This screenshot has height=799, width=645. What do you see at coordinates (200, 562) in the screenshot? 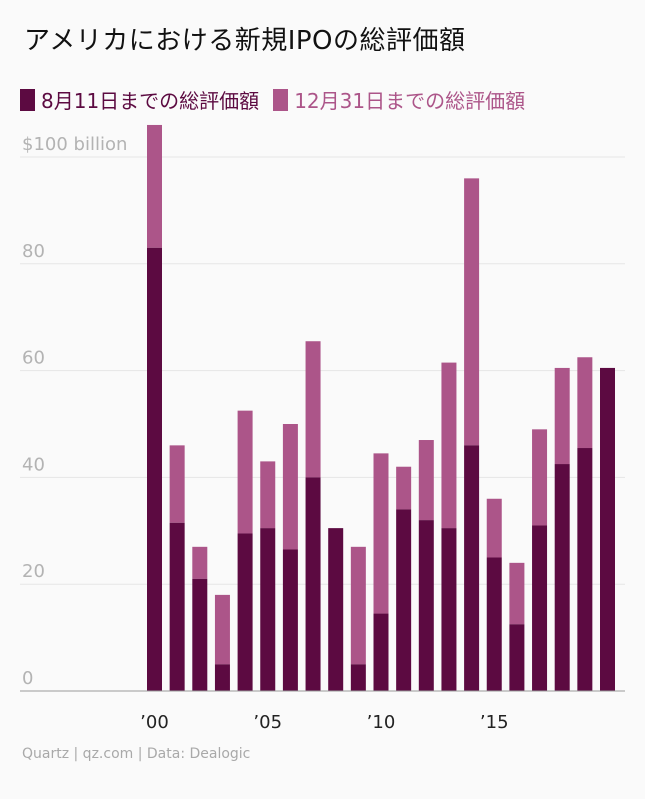
I see `bar-december-2002` at bounding box center [200, 562].